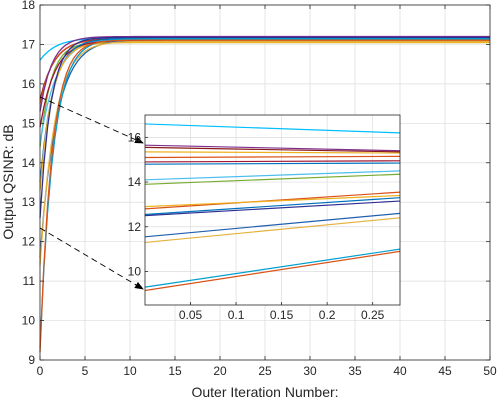  I want to click on zoom-arrow-upper, so click(91, 120).